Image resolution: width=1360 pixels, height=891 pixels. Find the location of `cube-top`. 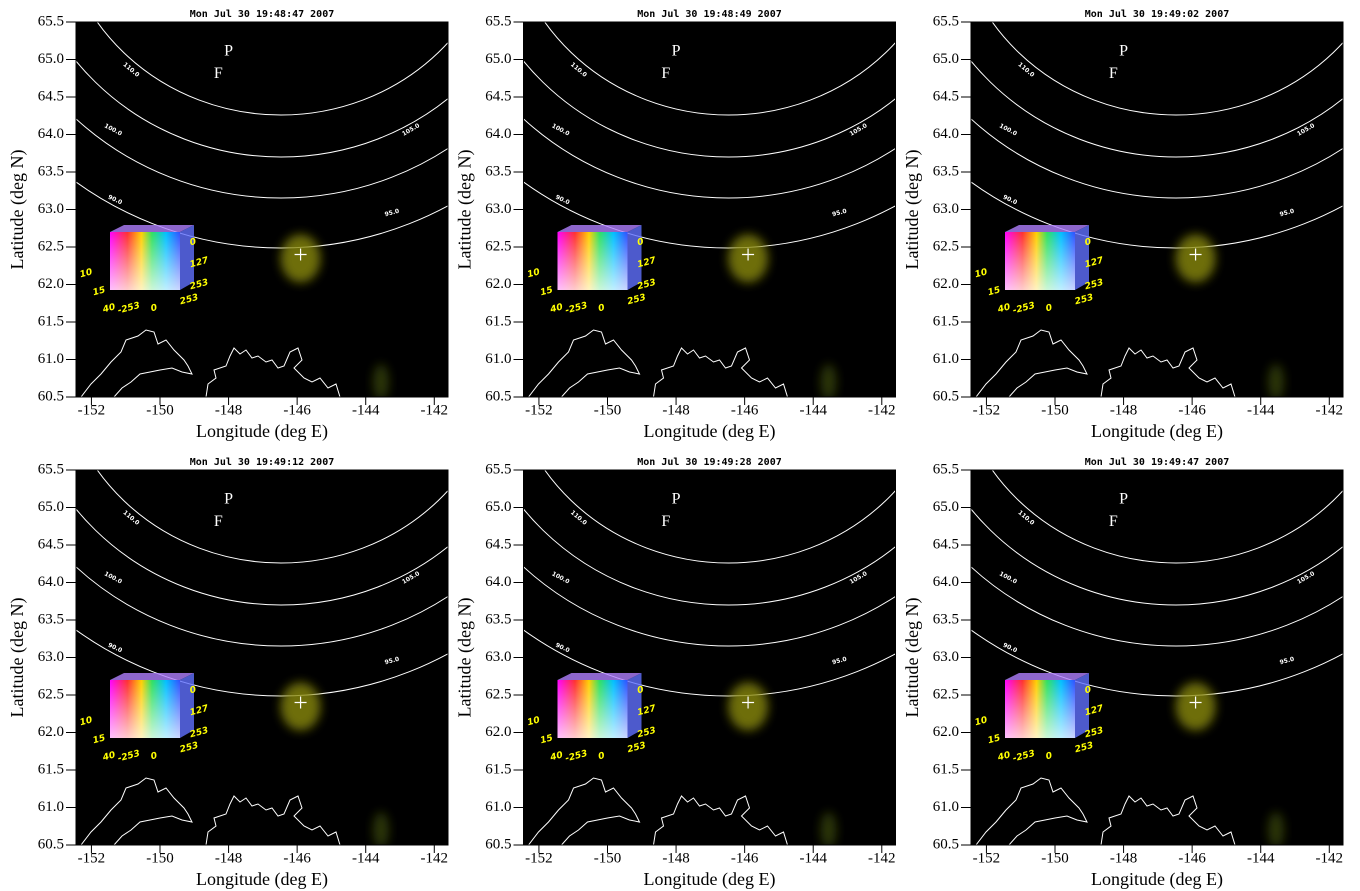

cube-top is located at coordinates (152, 228).